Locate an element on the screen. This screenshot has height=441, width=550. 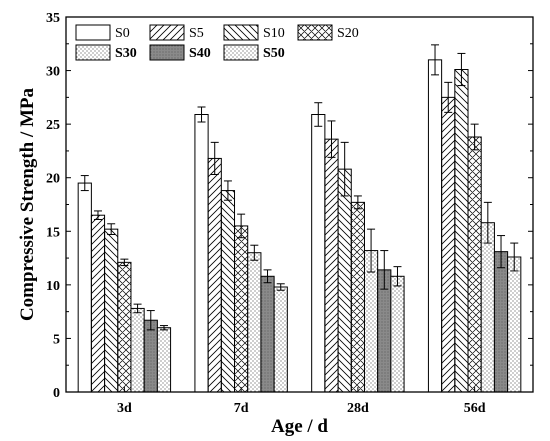
legend-swatch-s30 is located at coordinates (93, 52).